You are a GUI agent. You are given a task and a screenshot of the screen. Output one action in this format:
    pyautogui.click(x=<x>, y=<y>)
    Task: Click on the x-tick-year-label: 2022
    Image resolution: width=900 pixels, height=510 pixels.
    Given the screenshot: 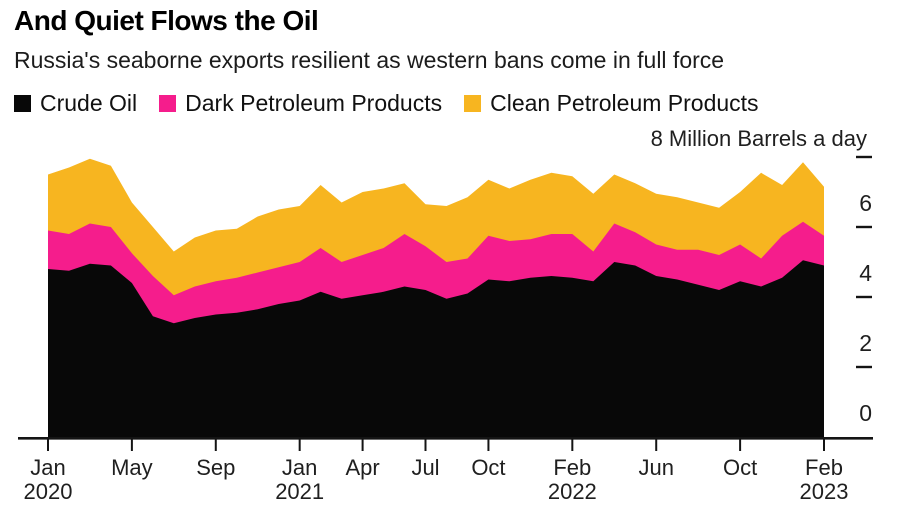 What is the action you would take?
    pyautogui.click(x=572, y=491)
    